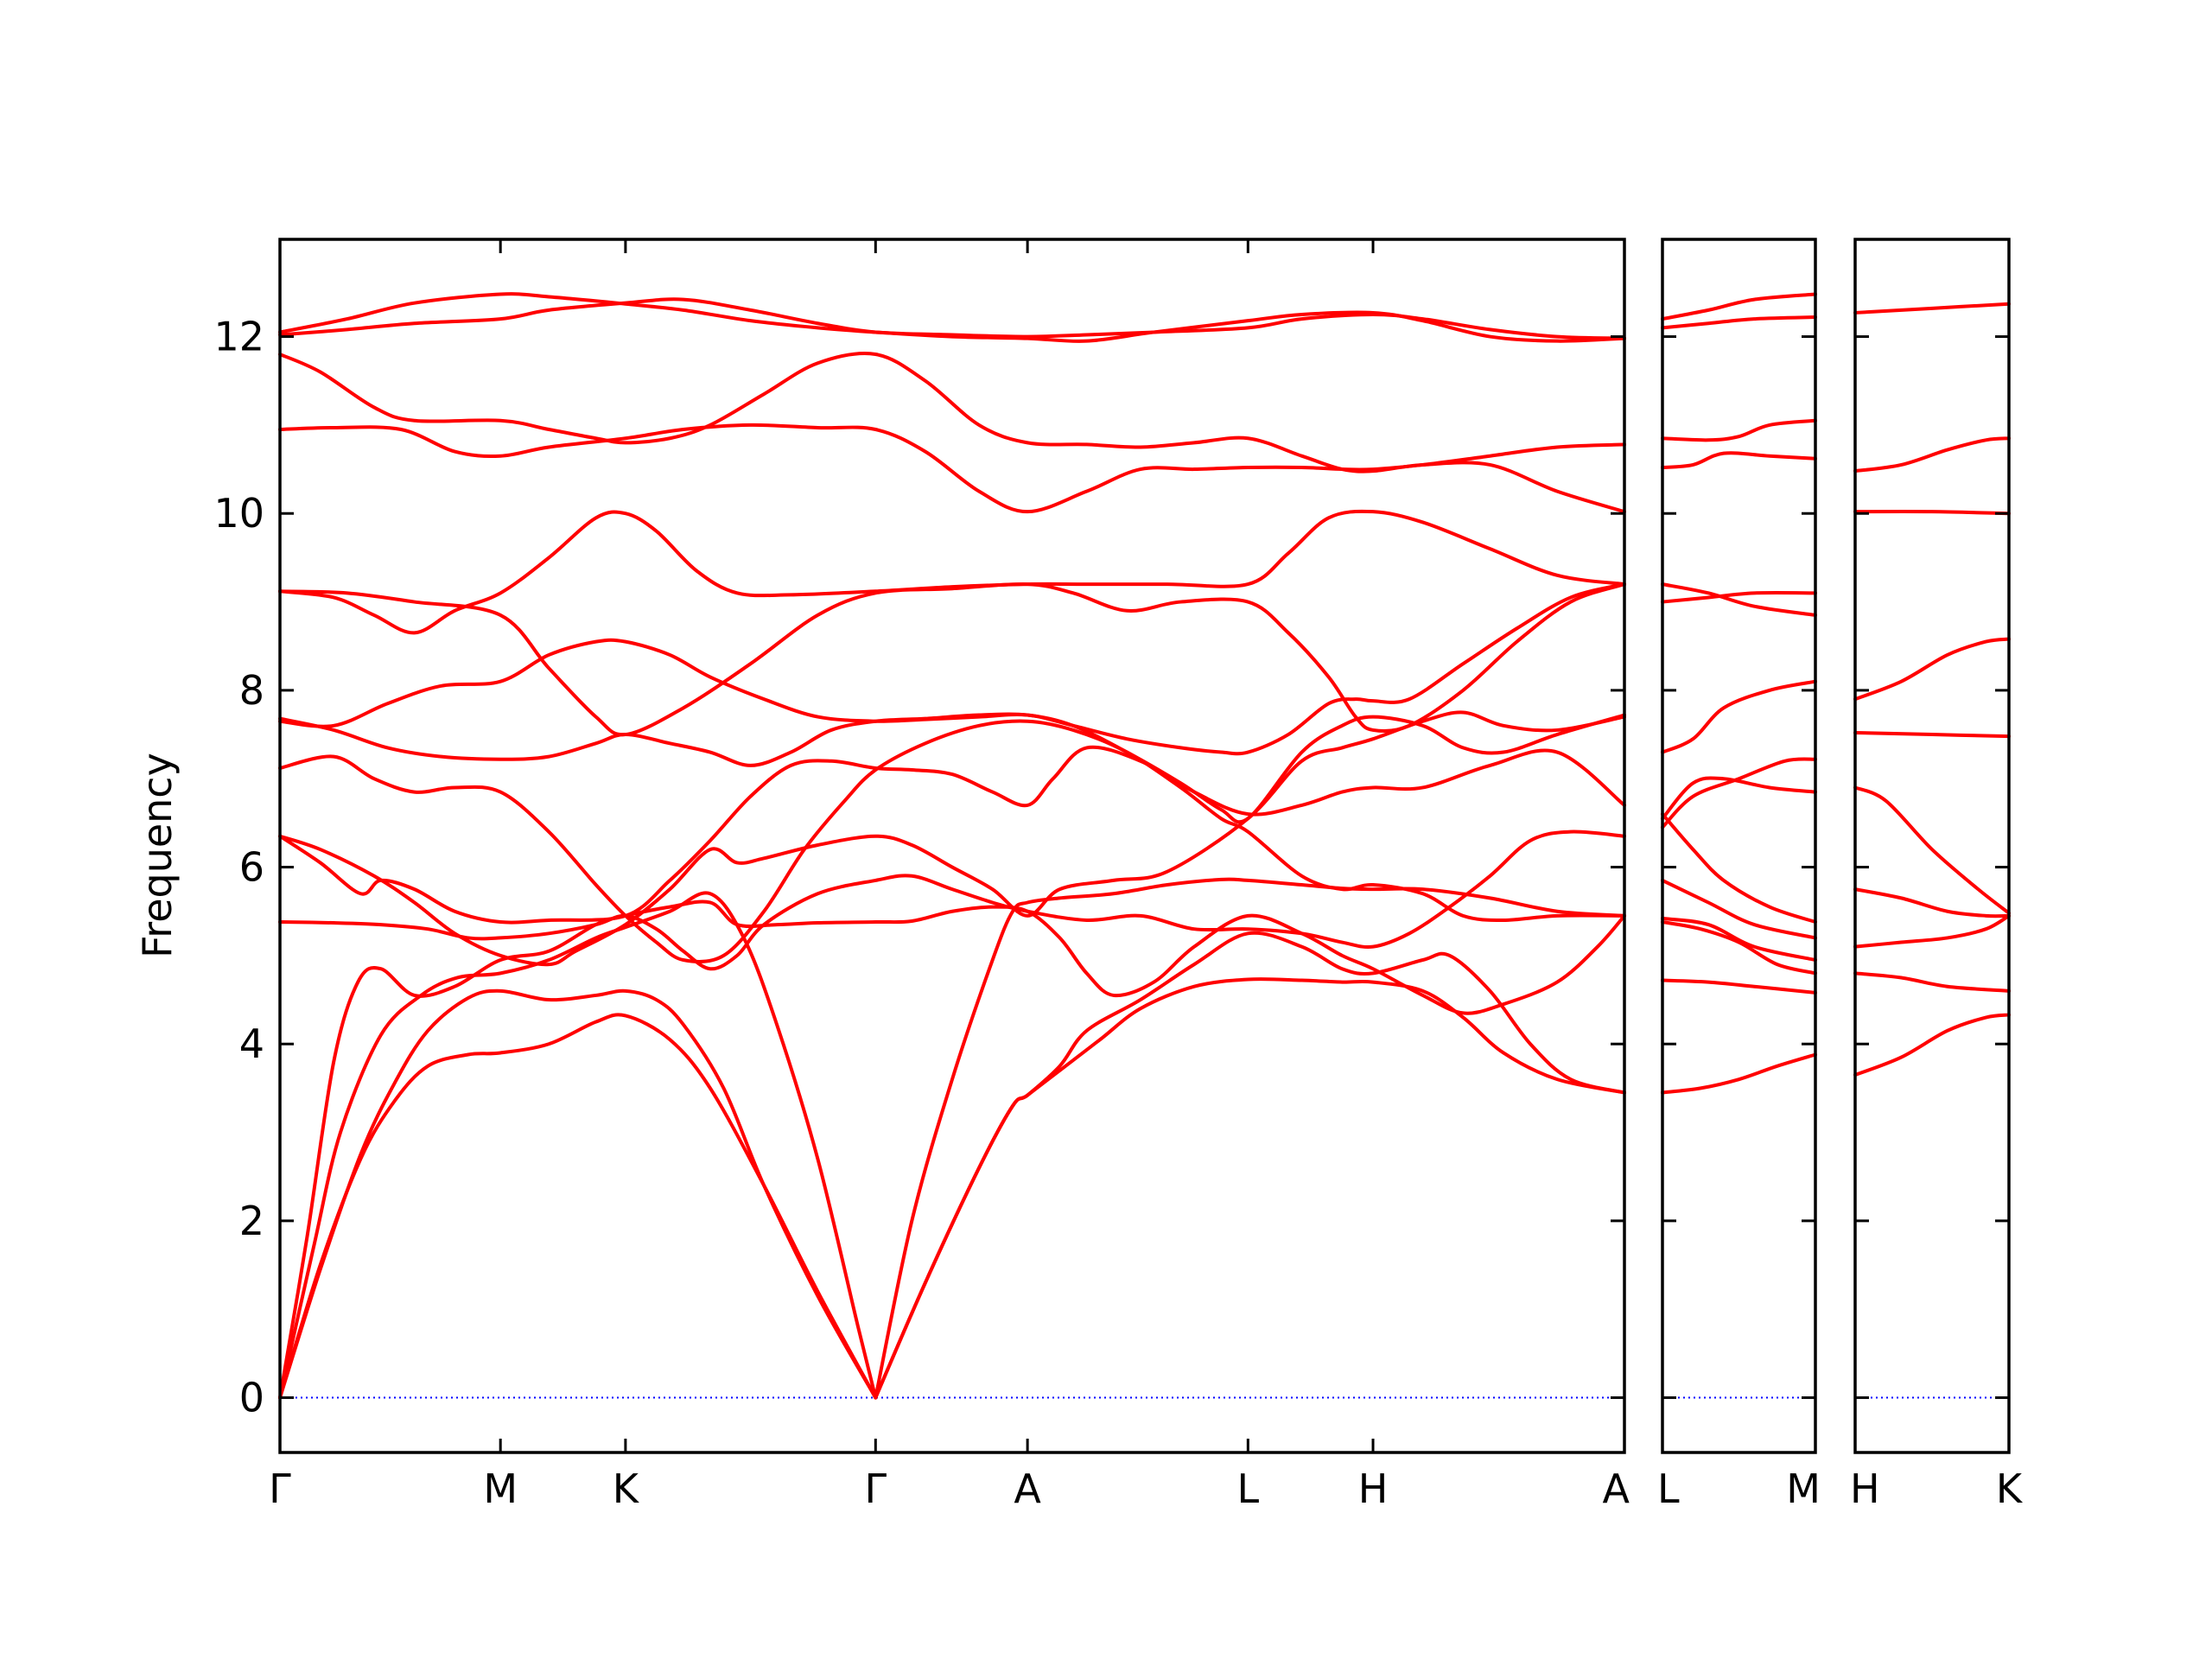 This screenshot has width=2212, height=1659. Describe the element at coordinates (251, 867) in the screenshot. I see `y-tick-label: 6` at that location.